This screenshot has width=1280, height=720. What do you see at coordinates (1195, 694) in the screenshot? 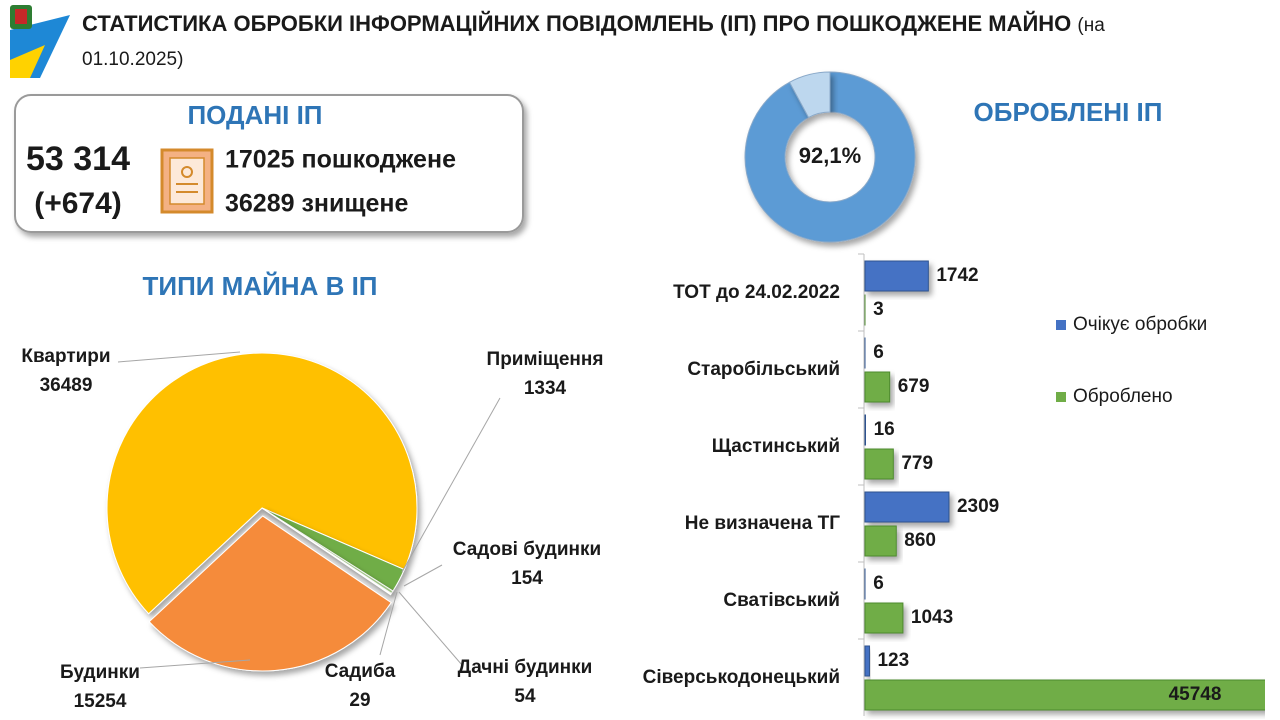
I see `value-label: 45748` at bounding box center [1195, 694].